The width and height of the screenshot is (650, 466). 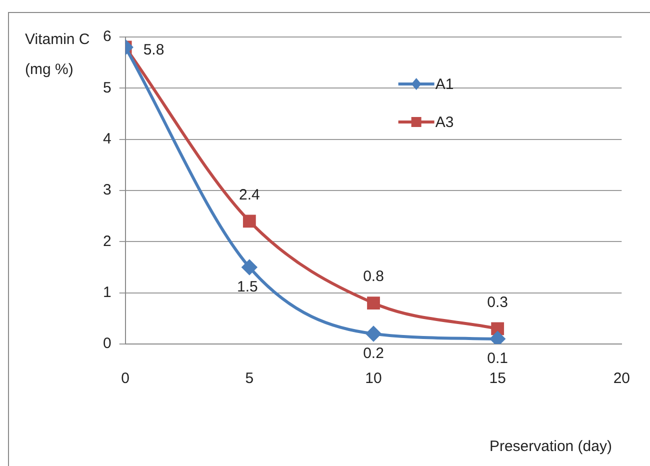 What do you see at coordinates (497, 359) in the screenshot?
I see `data-label: 0.1` at bounding box center [497, 359].